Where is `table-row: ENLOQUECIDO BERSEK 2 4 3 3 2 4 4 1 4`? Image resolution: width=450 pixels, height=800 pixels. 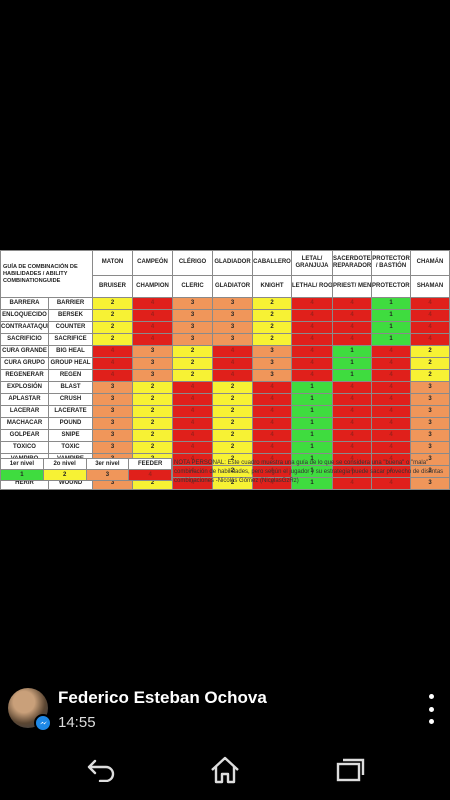
table-row: ENLOQUECIDO BERSEK 2 4 3 3 2 4 4 1 4 is located at coordinates (225, 316).